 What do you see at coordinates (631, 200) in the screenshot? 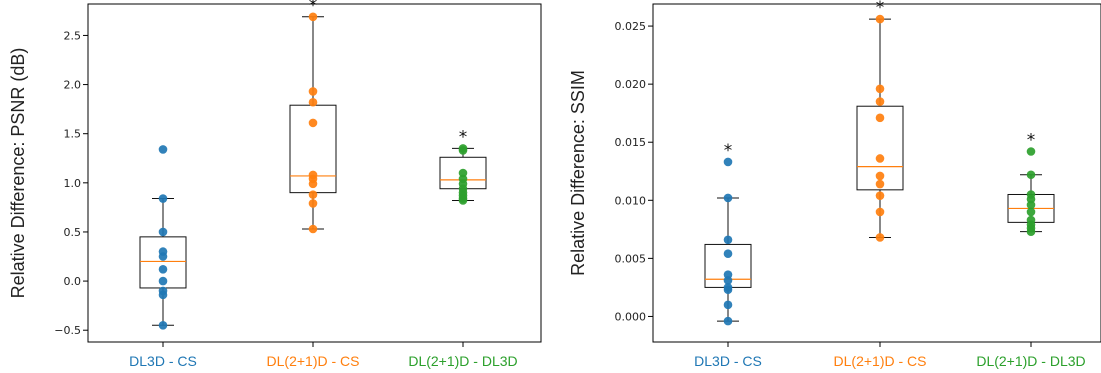
I see `y-tick-label: 0.010` at bounding box center [631, 200].